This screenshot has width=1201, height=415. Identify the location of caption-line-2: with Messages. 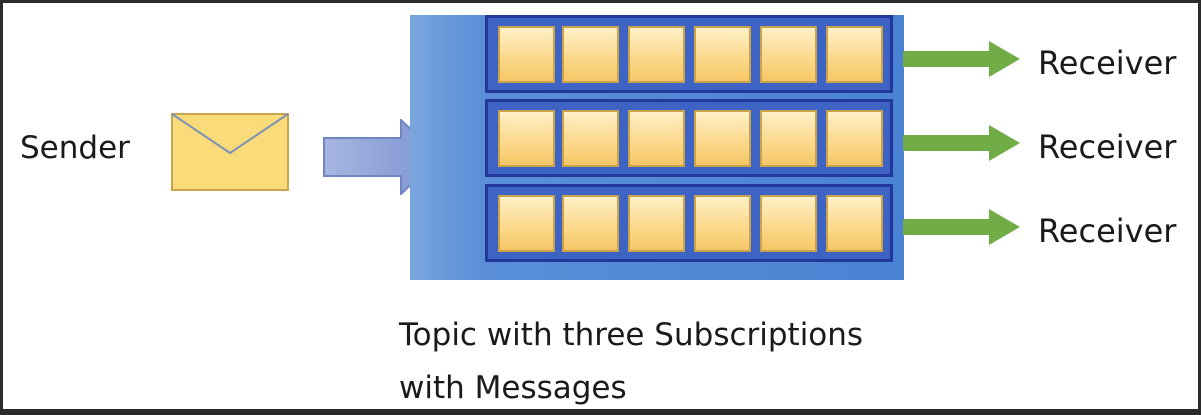
(513, 388).